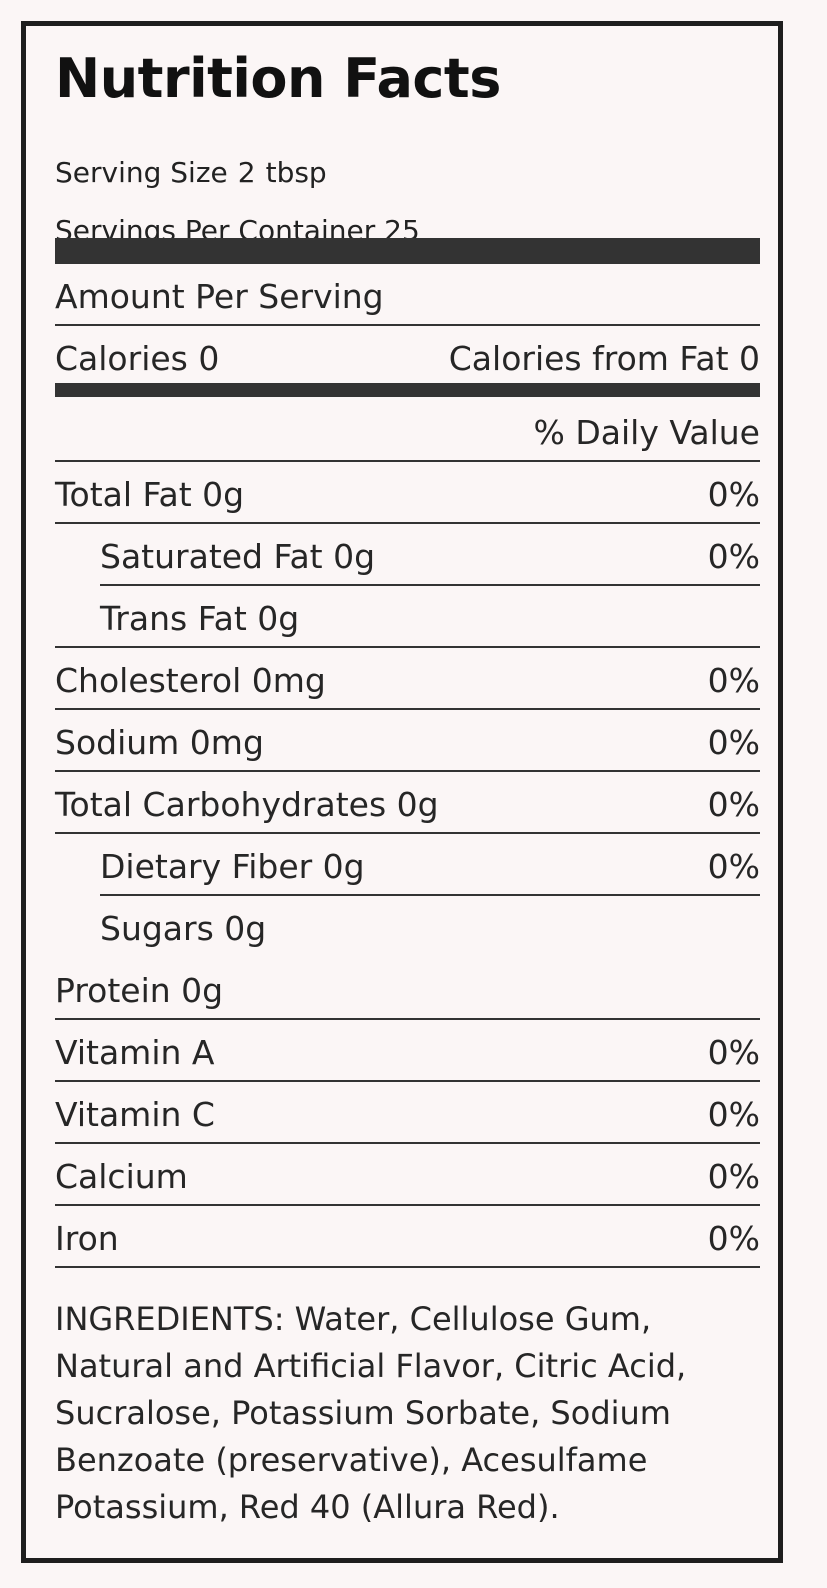  I want to click on nutrient-row-trans-fat: Trans Fat 0g, so click(407, 617).